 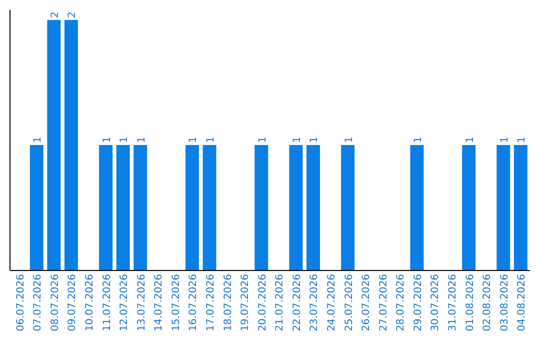 I want to click on x-tick-label: 08.07.2026, so click(x=55, y=303).